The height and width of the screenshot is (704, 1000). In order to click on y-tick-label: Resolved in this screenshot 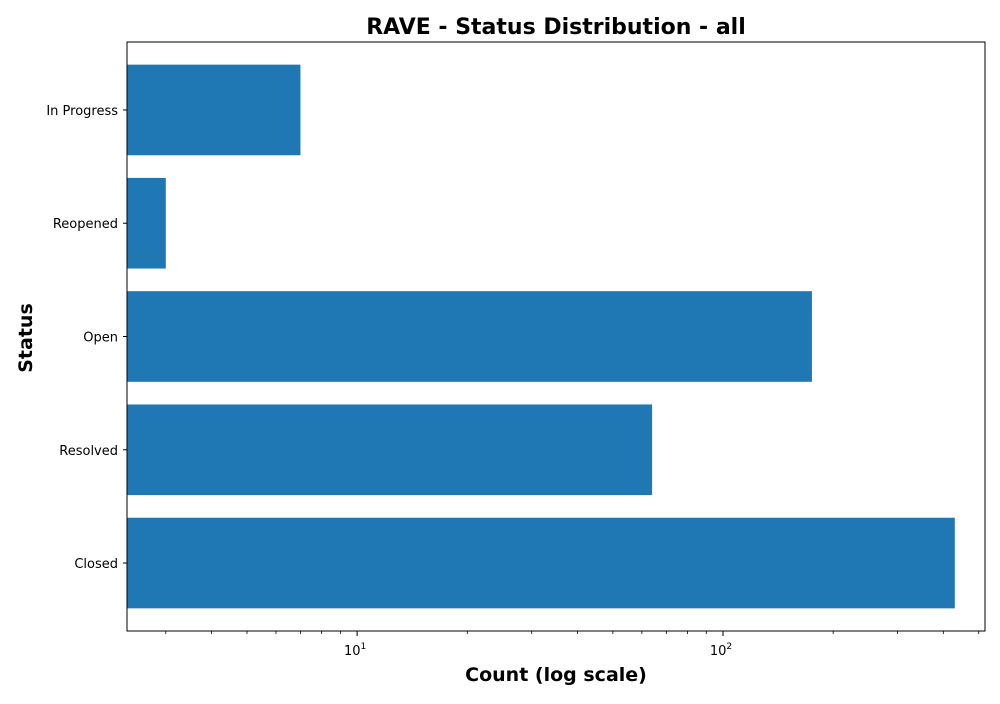, I will do `click(88, 451)`.